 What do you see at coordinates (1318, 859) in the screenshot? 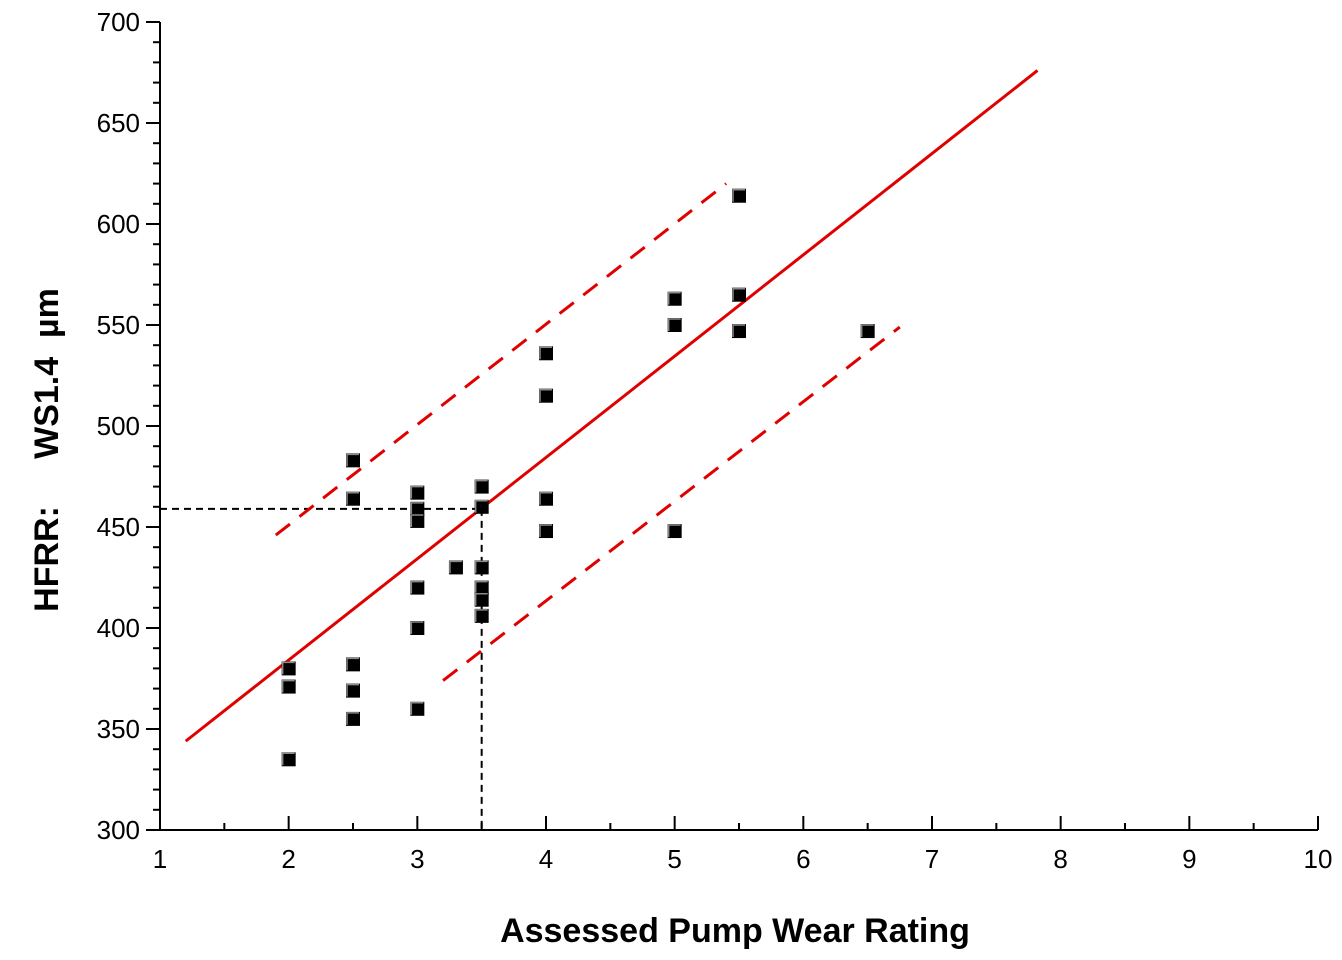
I see `x-tick-label: 10` at bounding box center [1318, 859].